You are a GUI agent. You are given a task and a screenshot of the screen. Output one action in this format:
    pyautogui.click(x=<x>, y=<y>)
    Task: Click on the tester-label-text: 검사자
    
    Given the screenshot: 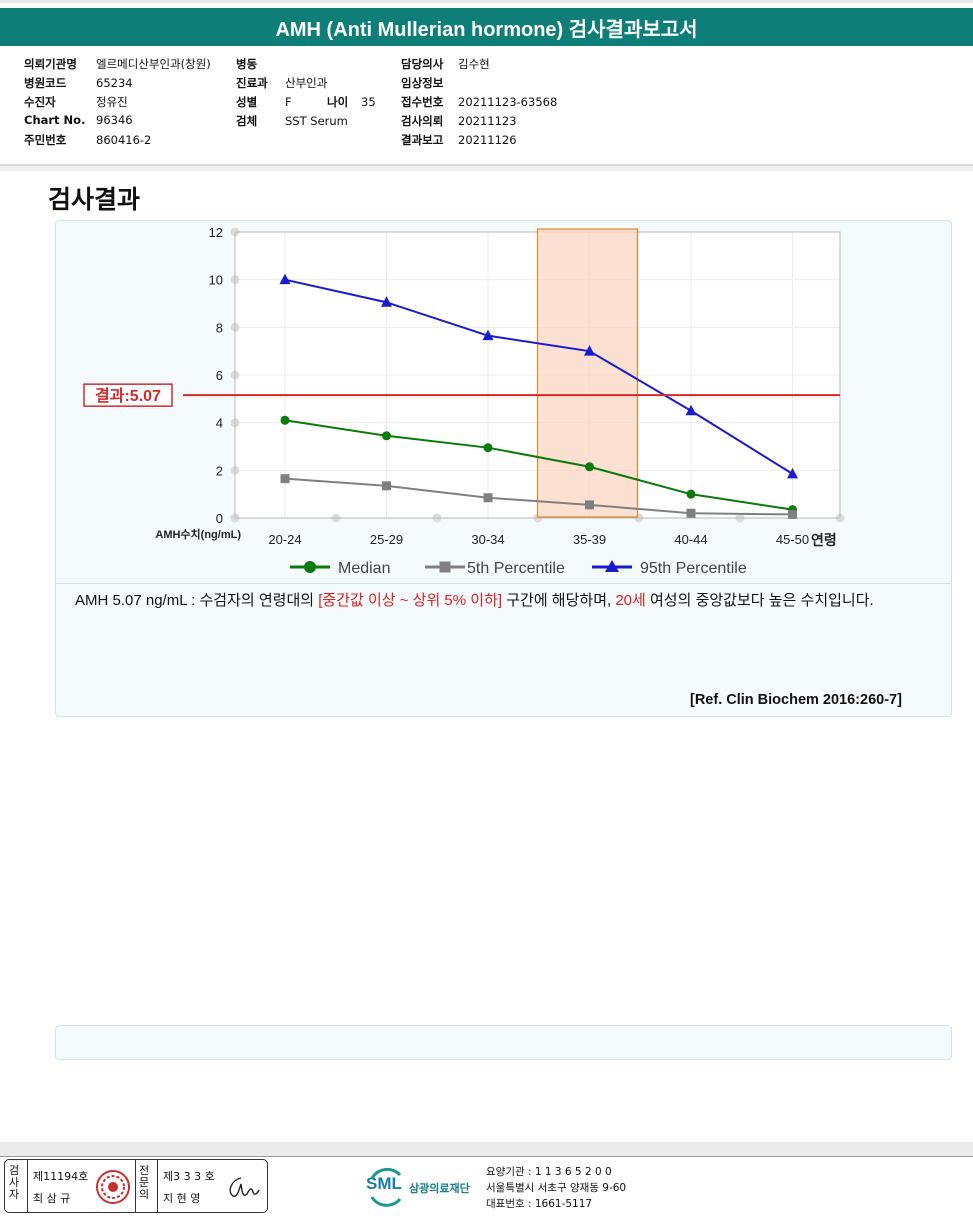 What is the action you would take?
    pyautogui.click(x=14, y=1182)
    